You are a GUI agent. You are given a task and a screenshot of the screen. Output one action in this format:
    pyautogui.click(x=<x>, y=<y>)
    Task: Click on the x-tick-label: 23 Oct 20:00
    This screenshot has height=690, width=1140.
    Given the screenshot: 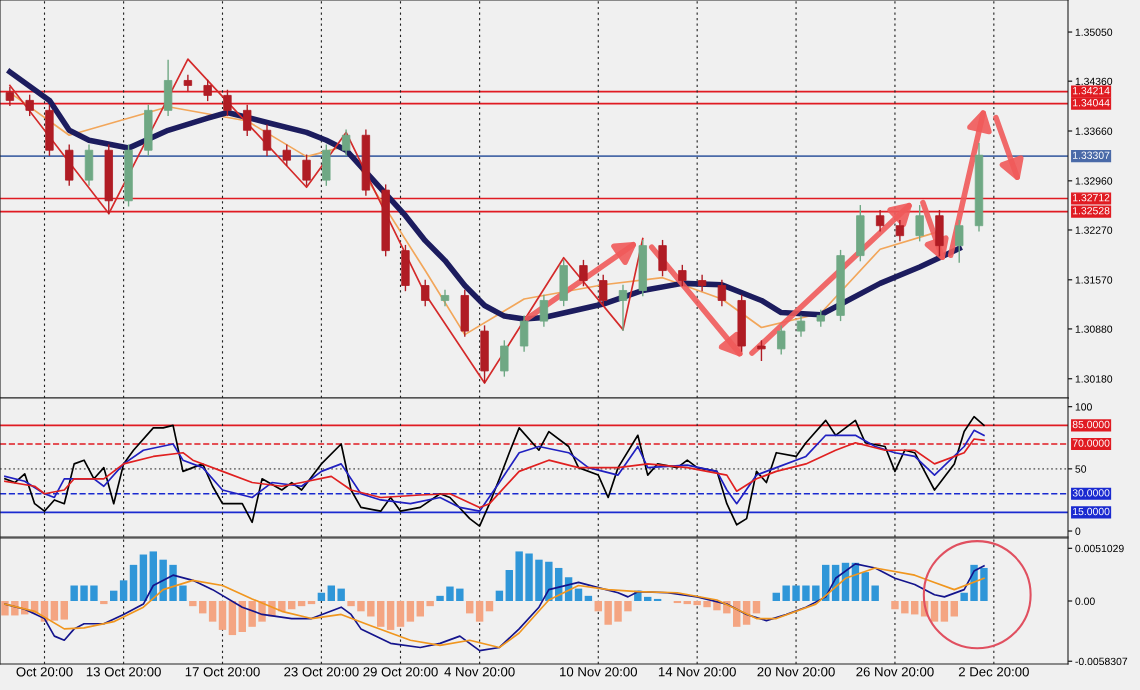 What is the action you would take?
    pyautogui.click(x=321, y=672)
    